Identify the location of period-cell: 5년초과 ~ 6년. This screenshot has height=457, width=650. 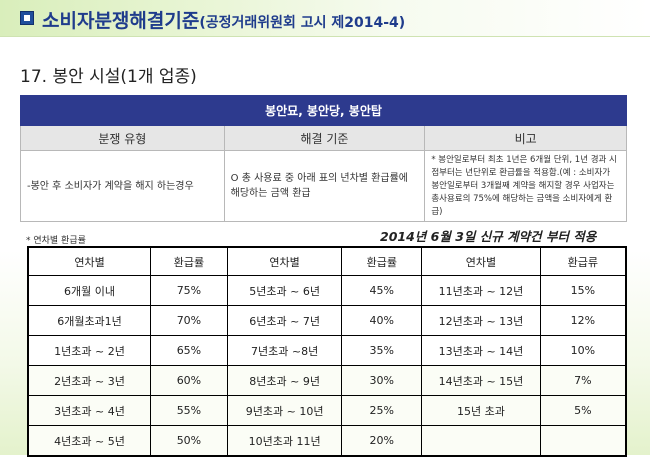
(284, 290).